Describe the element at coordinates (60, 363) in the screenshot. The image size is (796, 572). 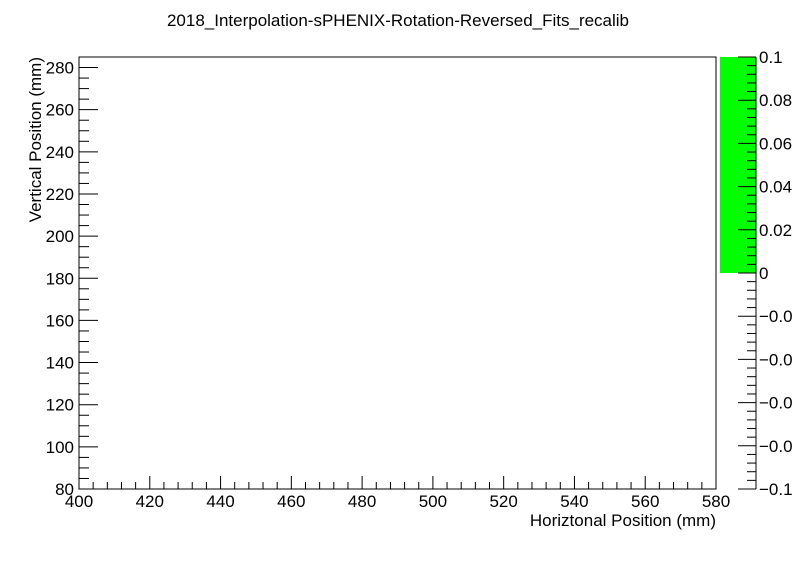
I see `y-tick-label: 140` at that location.